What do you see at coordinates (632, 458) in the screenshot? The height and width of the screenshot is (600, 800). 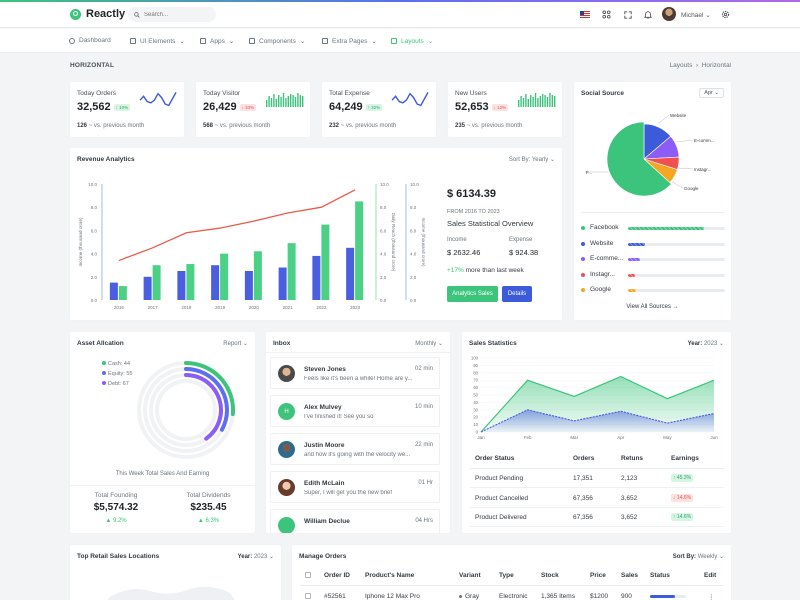 I see `table-header: Retuns` at bounding box center [632, 458].